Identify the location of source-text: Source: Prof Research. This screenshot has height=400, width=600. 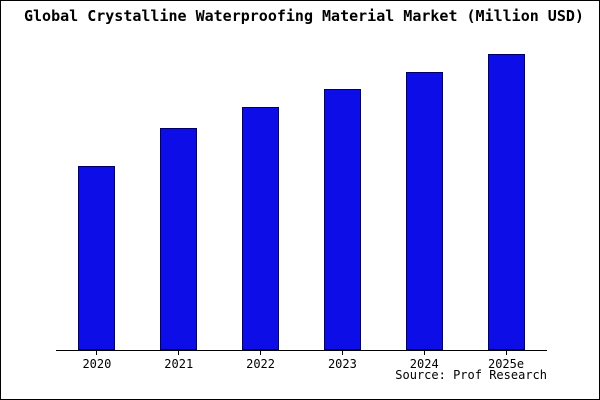
(471, 375).